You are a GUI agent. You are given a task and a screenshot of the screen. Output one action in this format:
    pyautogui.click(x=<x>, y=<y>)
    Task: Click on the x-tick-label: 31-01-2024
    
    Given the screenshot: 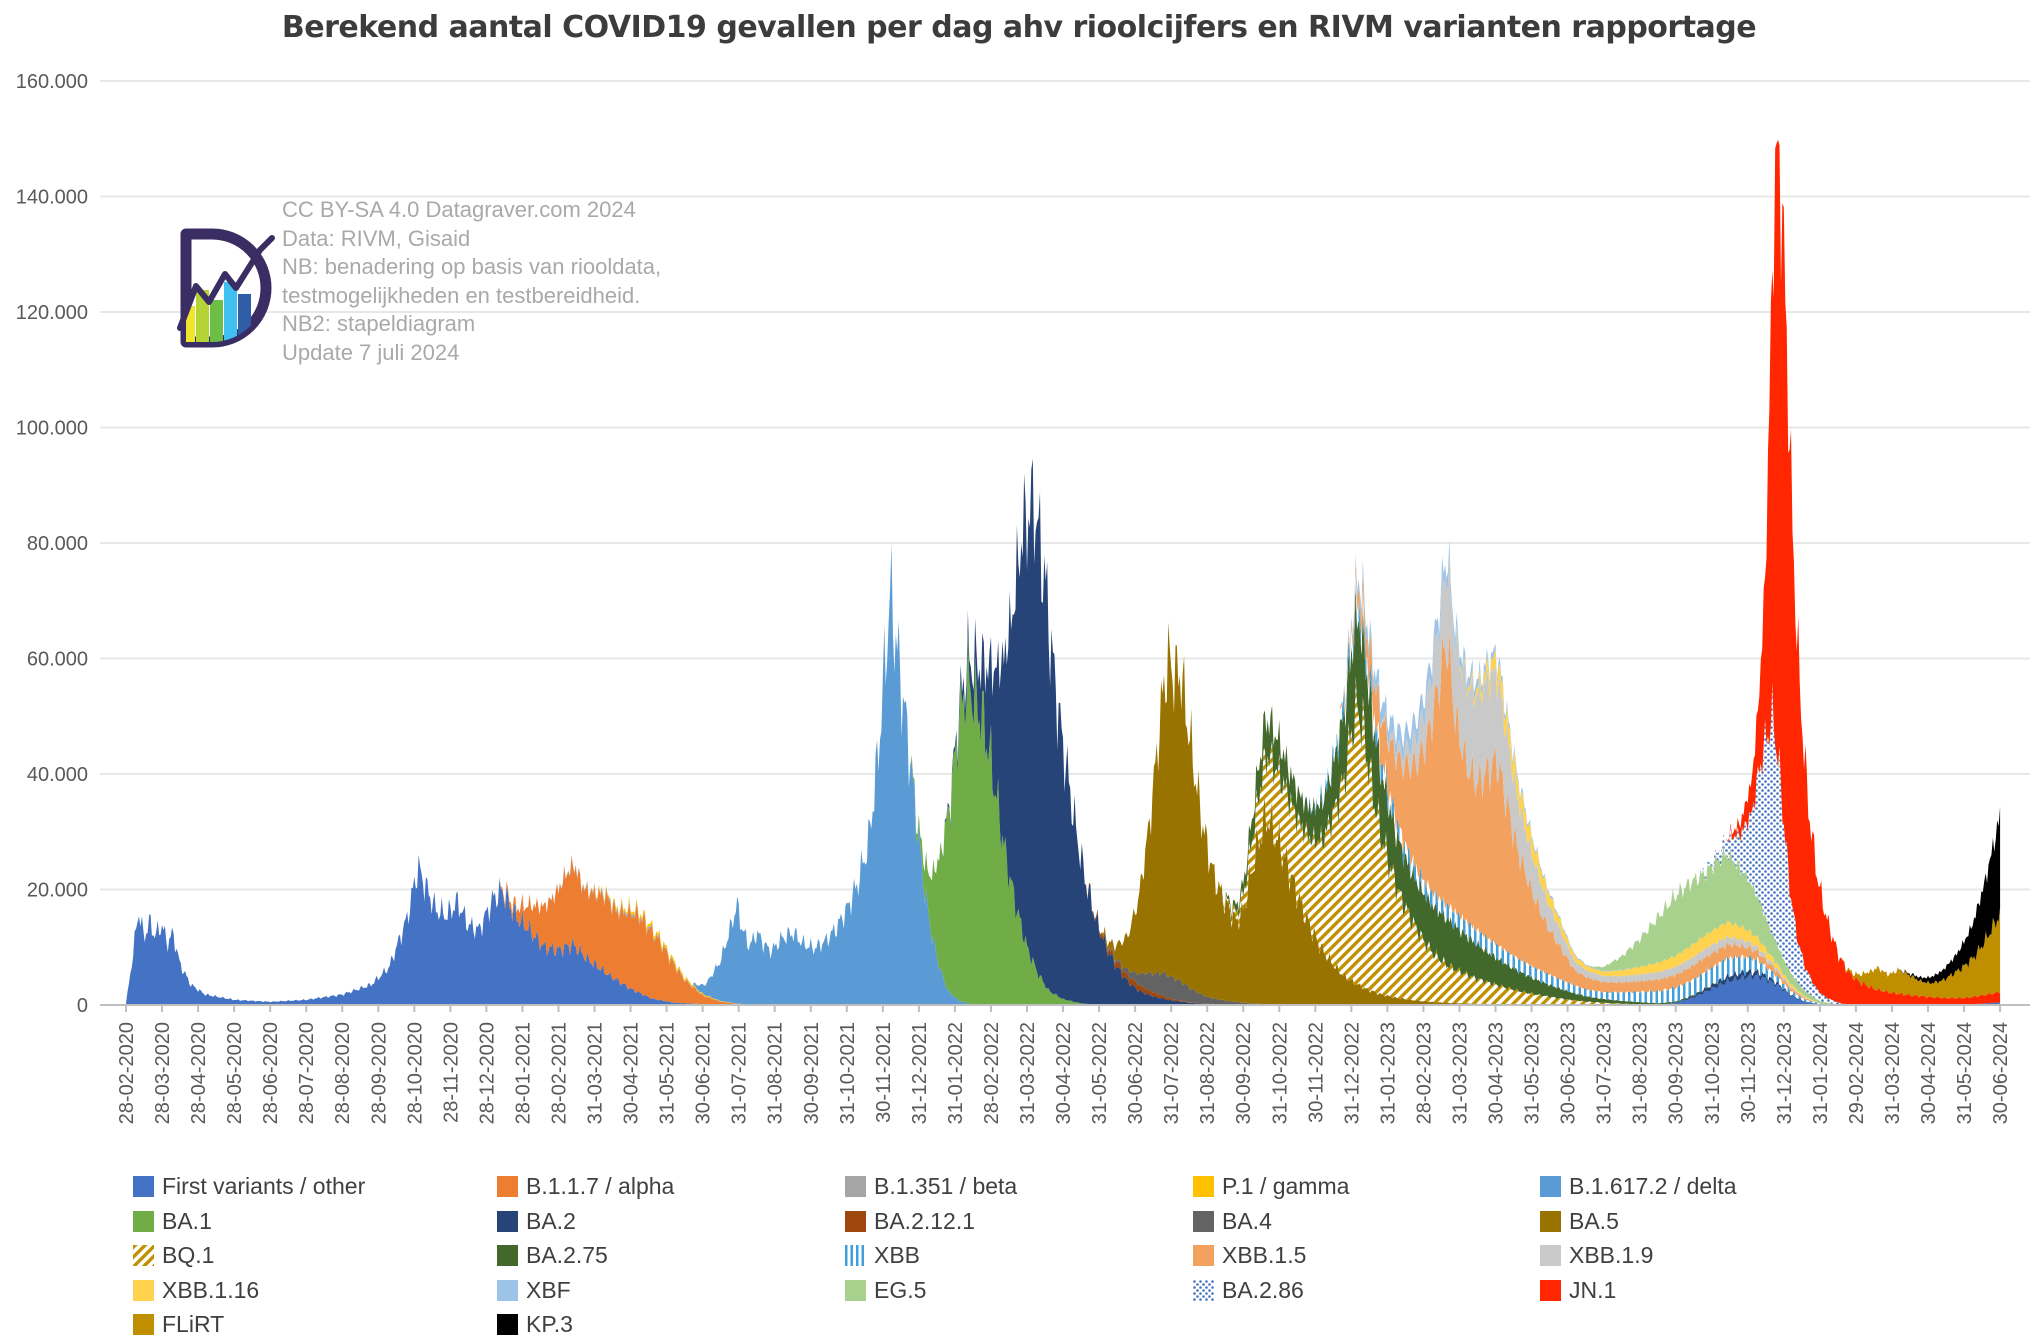 What is the action you would take?
    pyautogui.click(x=1821, y=1073)
    